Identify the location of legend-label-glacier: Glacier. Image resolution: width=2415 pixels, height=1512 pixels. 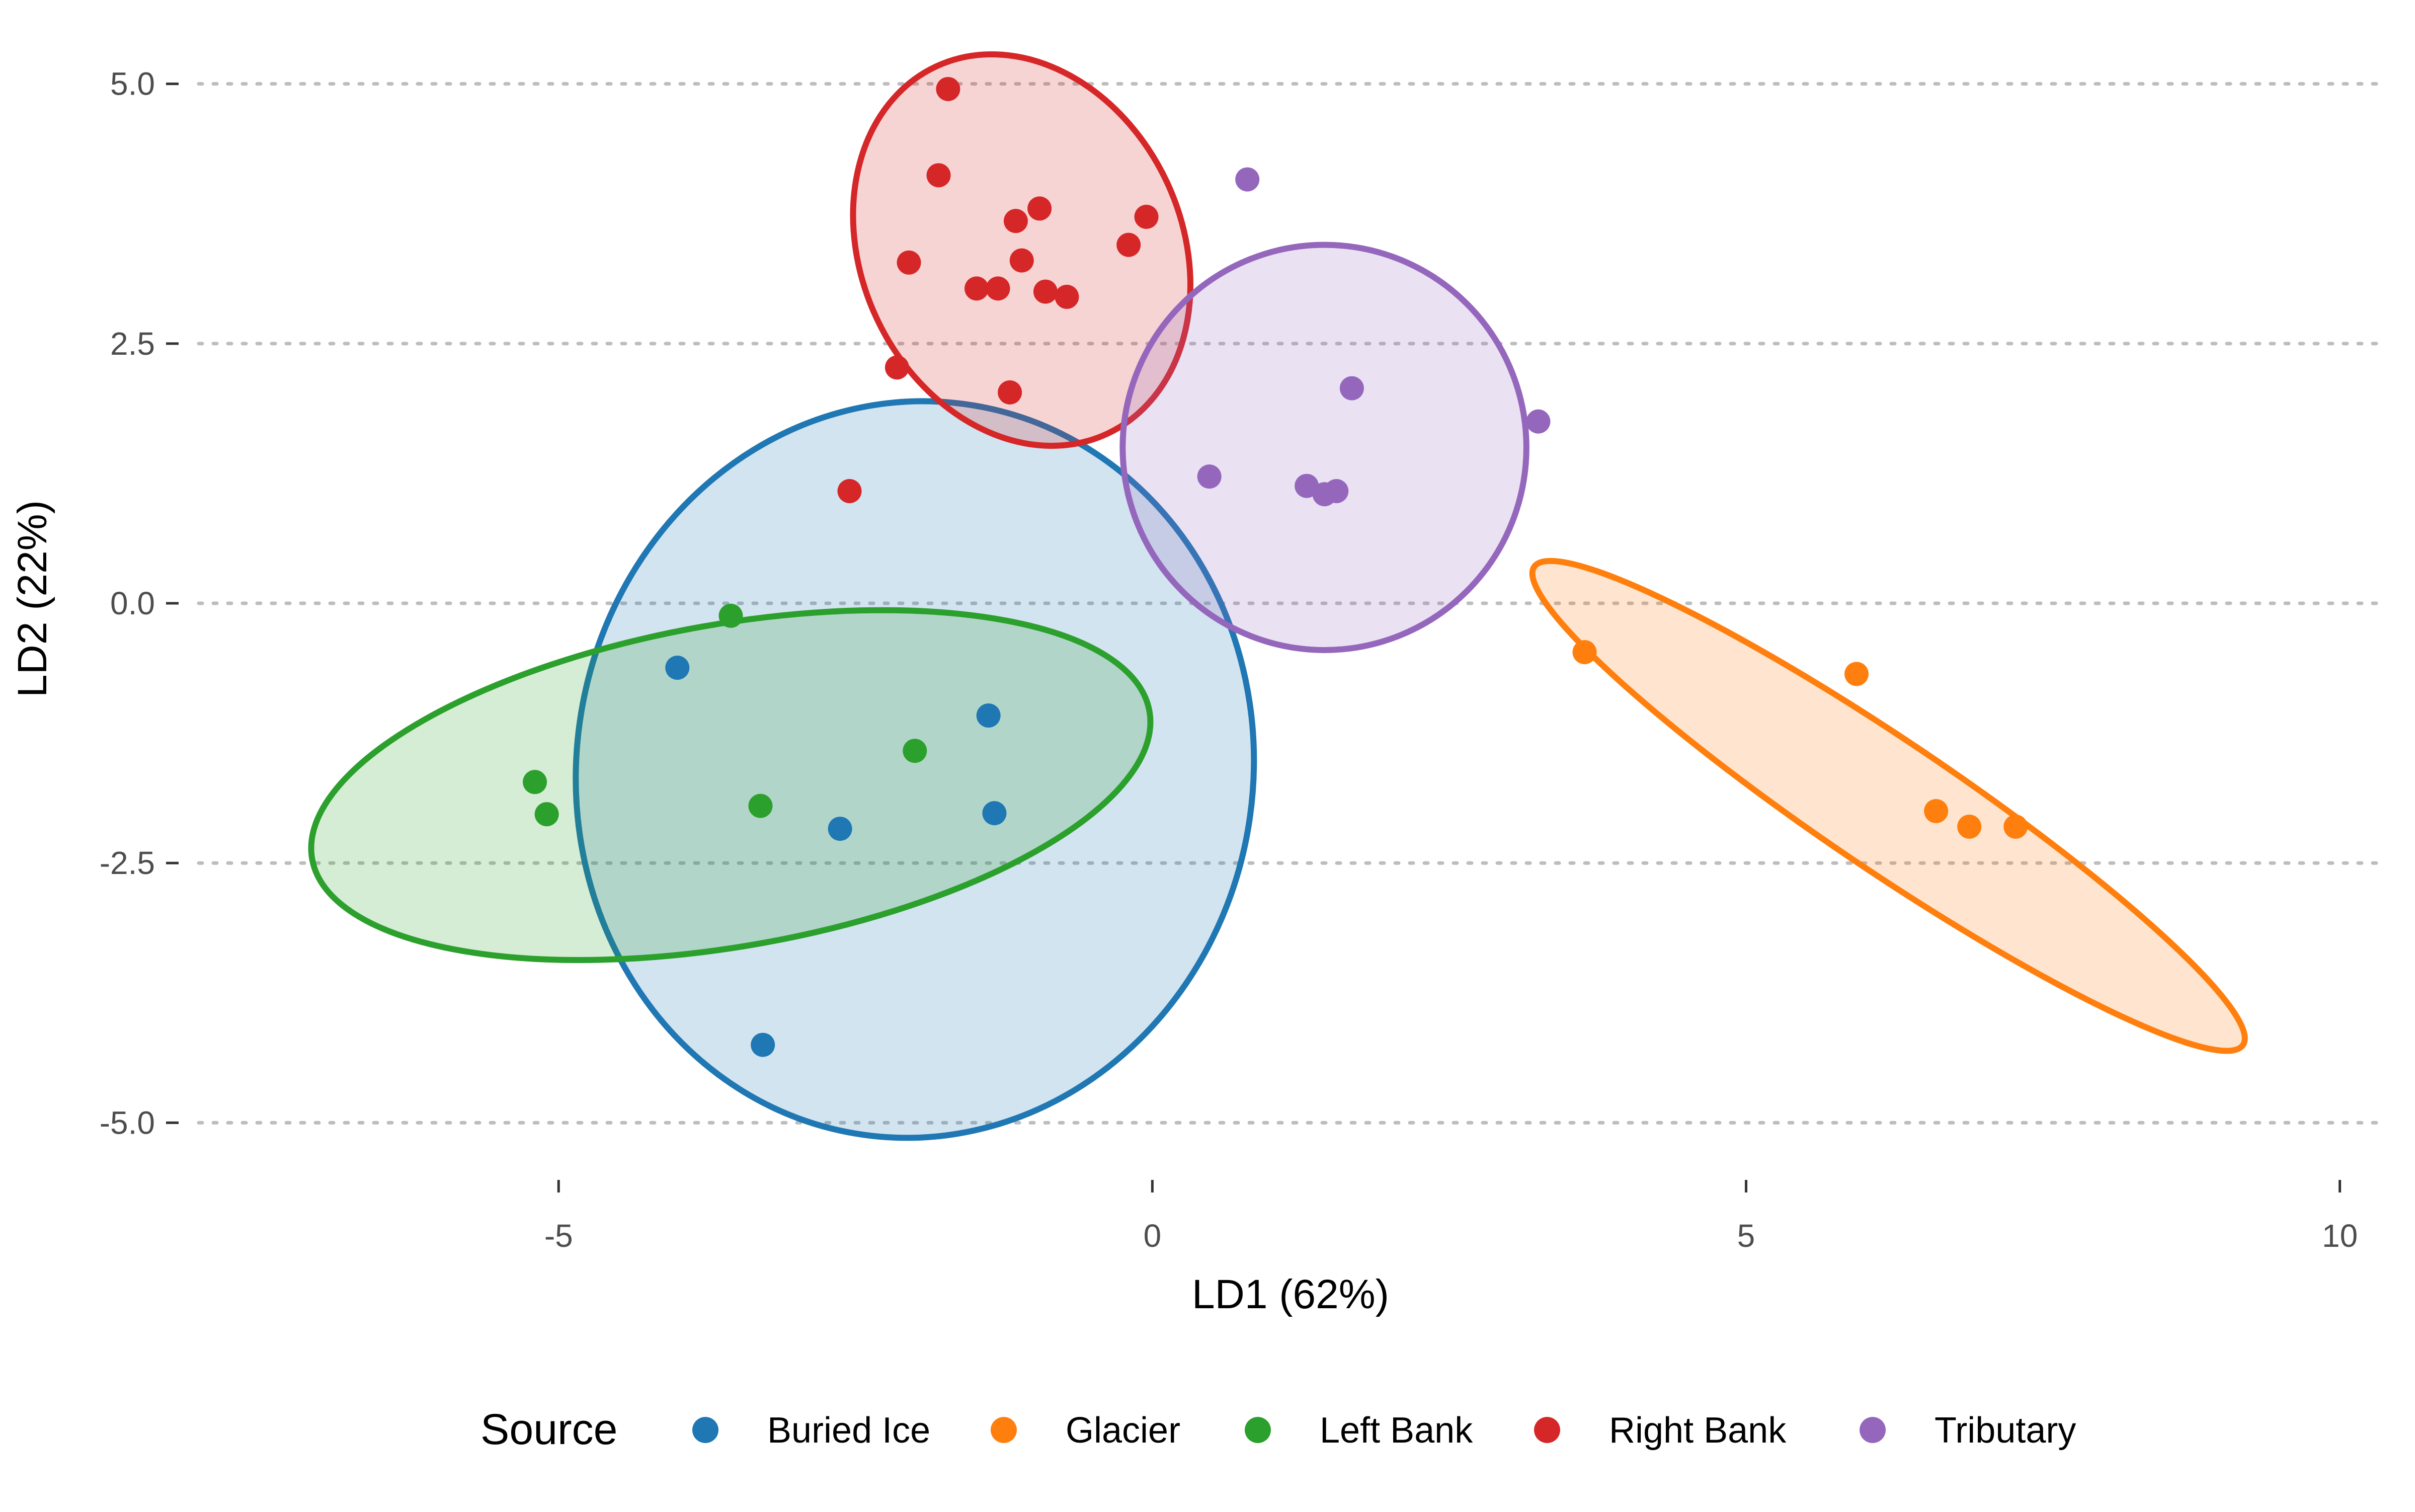
(1123, 1430).